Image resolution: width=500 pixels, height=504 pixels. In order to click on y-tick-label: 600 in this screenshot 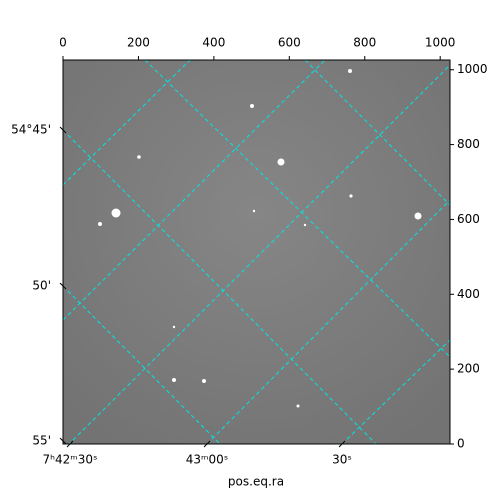, I will do `click(468, 219)`.